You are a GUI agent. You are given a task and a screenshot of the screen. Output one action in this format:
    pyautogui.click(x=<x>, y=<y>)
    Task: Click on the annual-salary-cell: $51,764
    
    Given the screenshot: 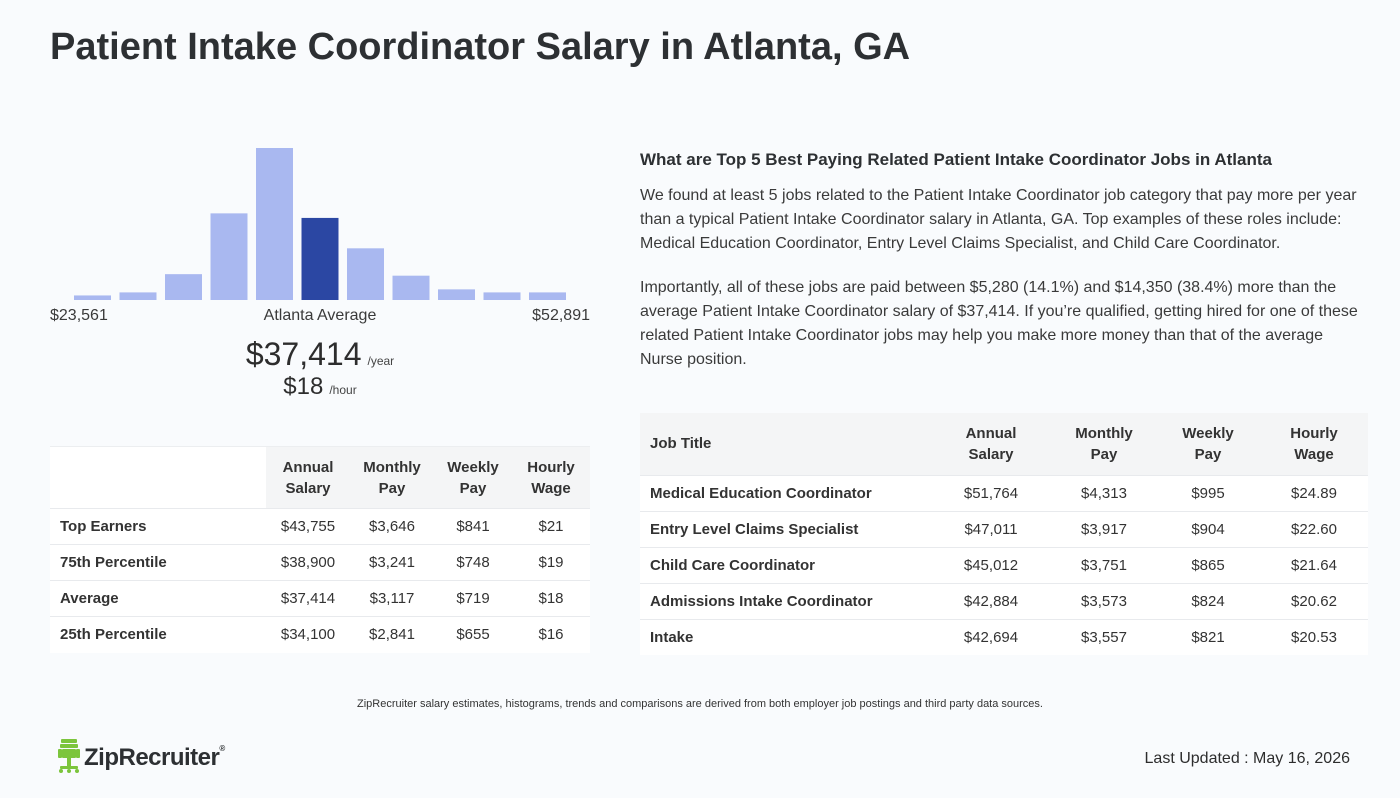 What is the action you would take?
    pyautogui.click(x=991, y=492)
    